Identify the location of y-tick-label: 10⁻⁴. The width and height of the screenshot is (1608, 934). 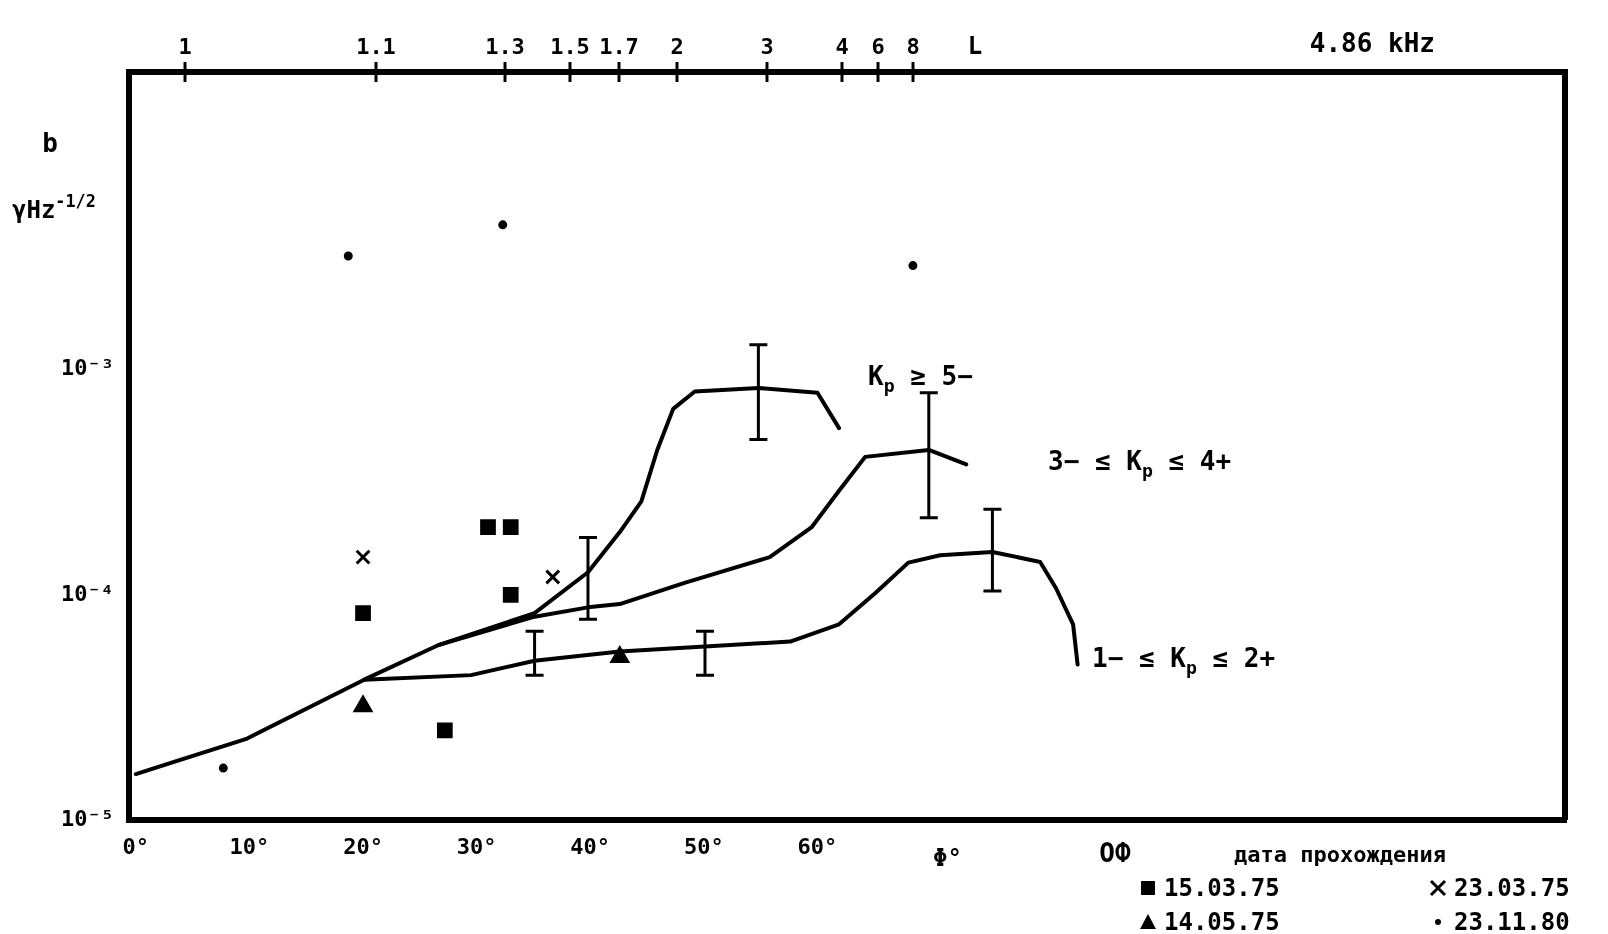
(87, 593).